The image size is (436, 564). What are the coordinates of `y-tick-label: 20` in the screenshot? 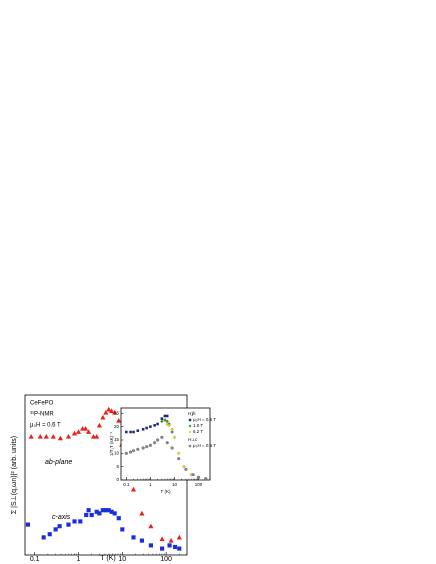 It's located at (117, 426).